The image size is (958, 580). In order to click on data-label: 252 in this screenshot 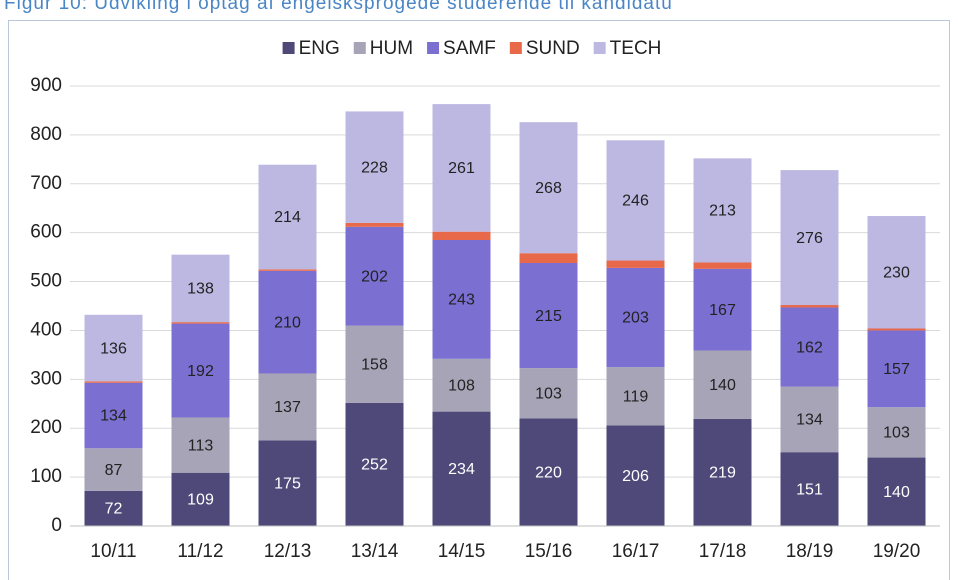, I will do `click(374, 465)`.